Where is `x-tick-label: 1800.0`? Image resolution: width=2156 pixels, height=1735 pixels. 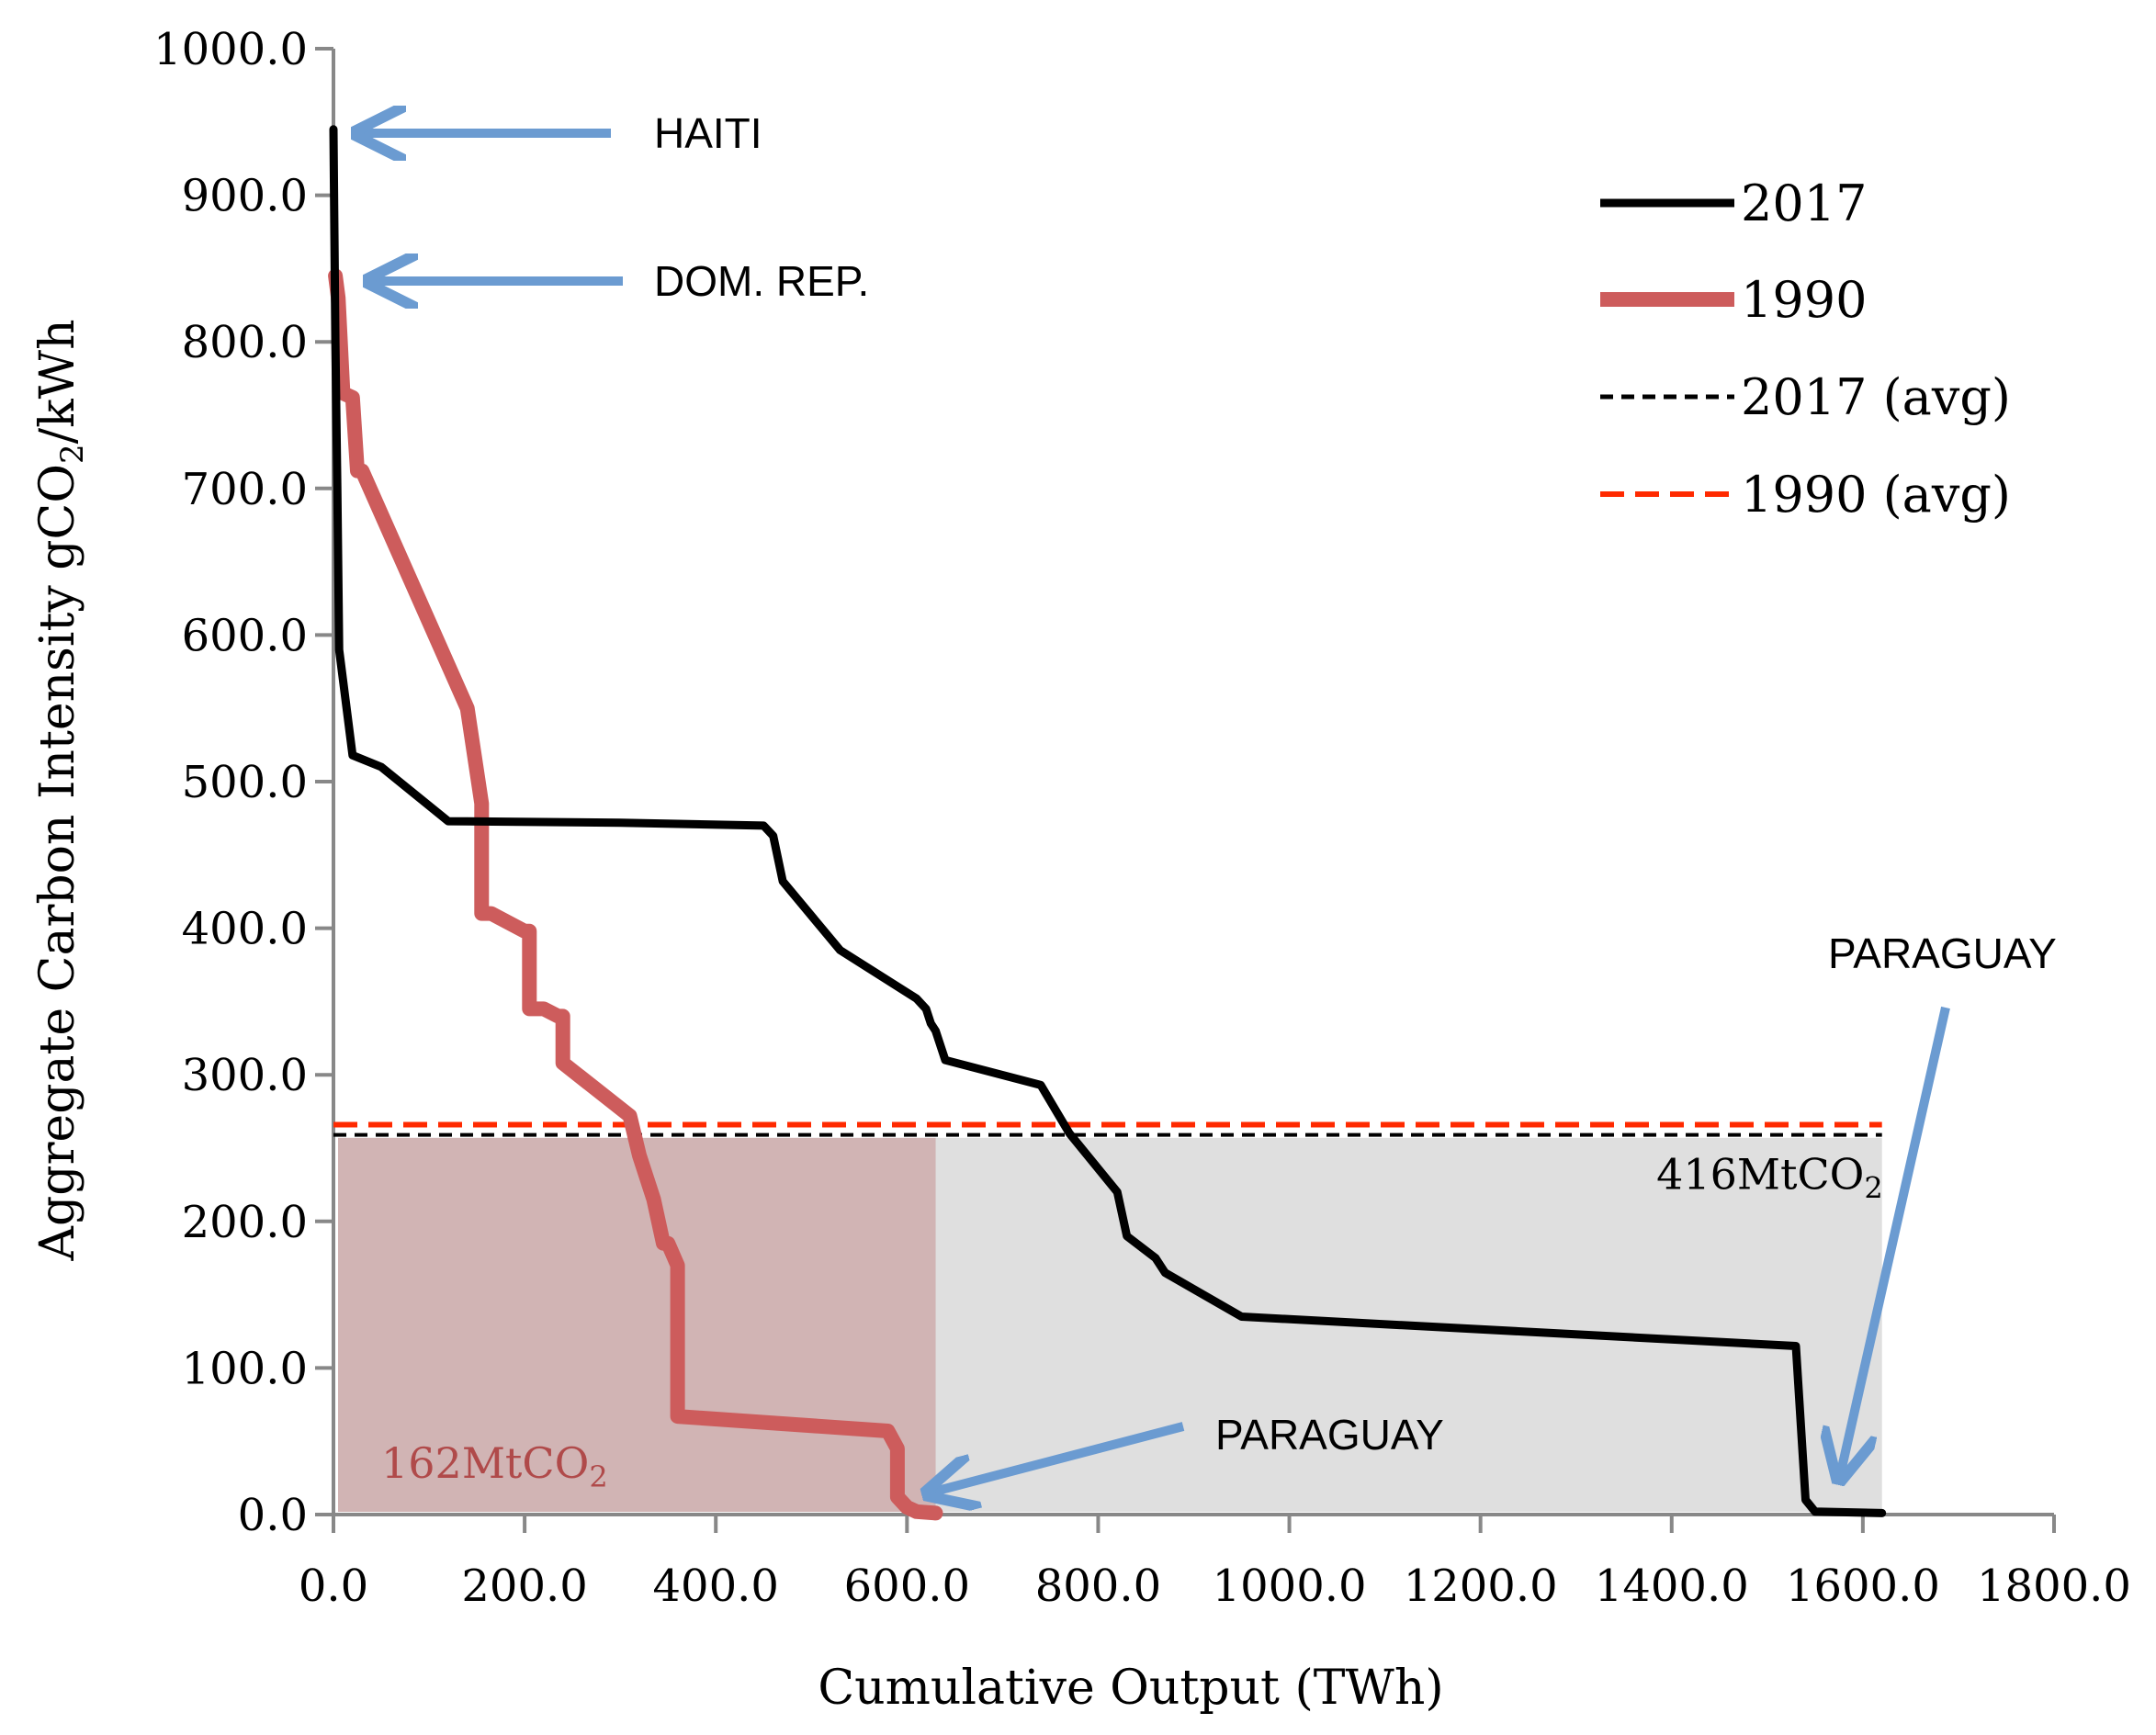 x-tick-label: 1800.0 is located at coordinates (2054, 1586).